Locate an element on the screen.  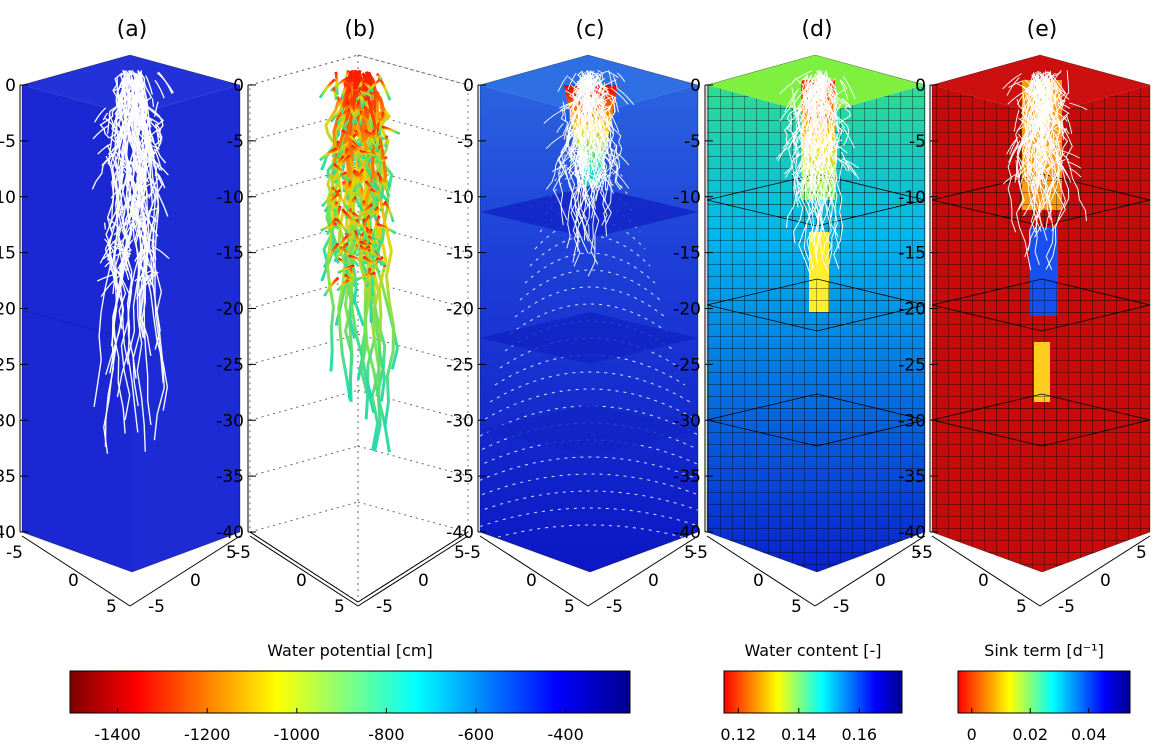
colorbar-tick-label: 0.12 is located at coordinates (738, 734).